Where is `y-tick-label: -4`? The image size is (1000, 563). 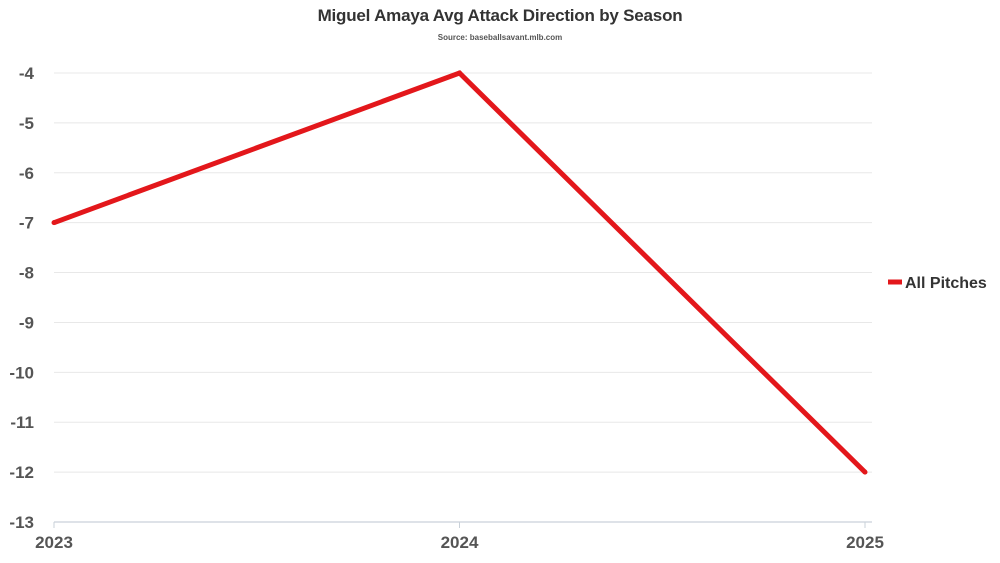
y-tick-label: -4 is located at coordinates (27, 73).